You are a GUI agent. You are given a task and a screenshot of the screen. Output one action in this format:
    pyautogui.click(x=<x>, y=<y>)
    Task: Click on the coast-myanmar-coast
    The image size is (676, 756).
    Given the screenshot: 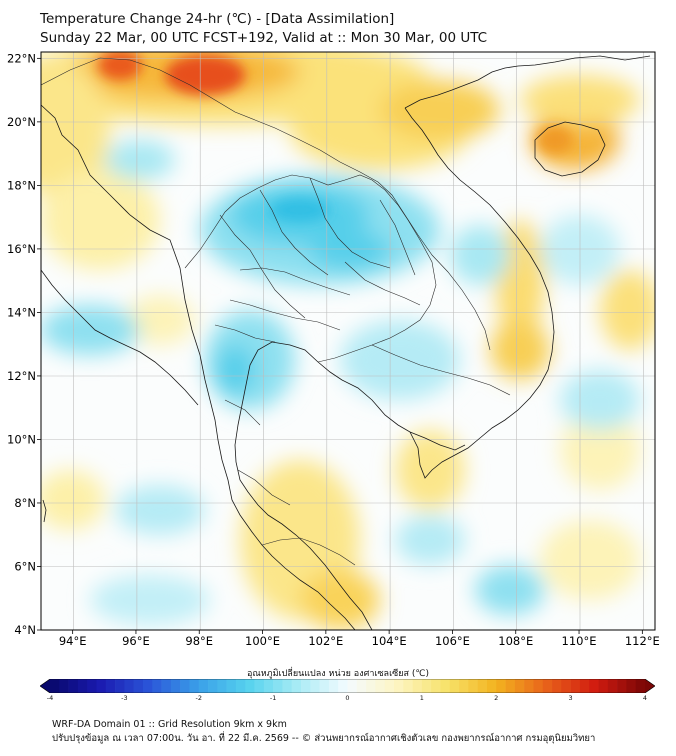 What is the action you would take?
    pyautogui.click(x=120, y=337)
    